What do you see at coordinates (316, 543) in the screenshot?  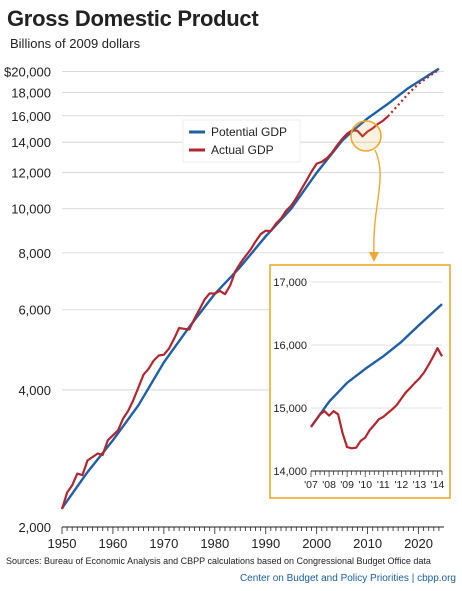 I see `main-x-tick-label: 2000` at bounding box center [316, 543].